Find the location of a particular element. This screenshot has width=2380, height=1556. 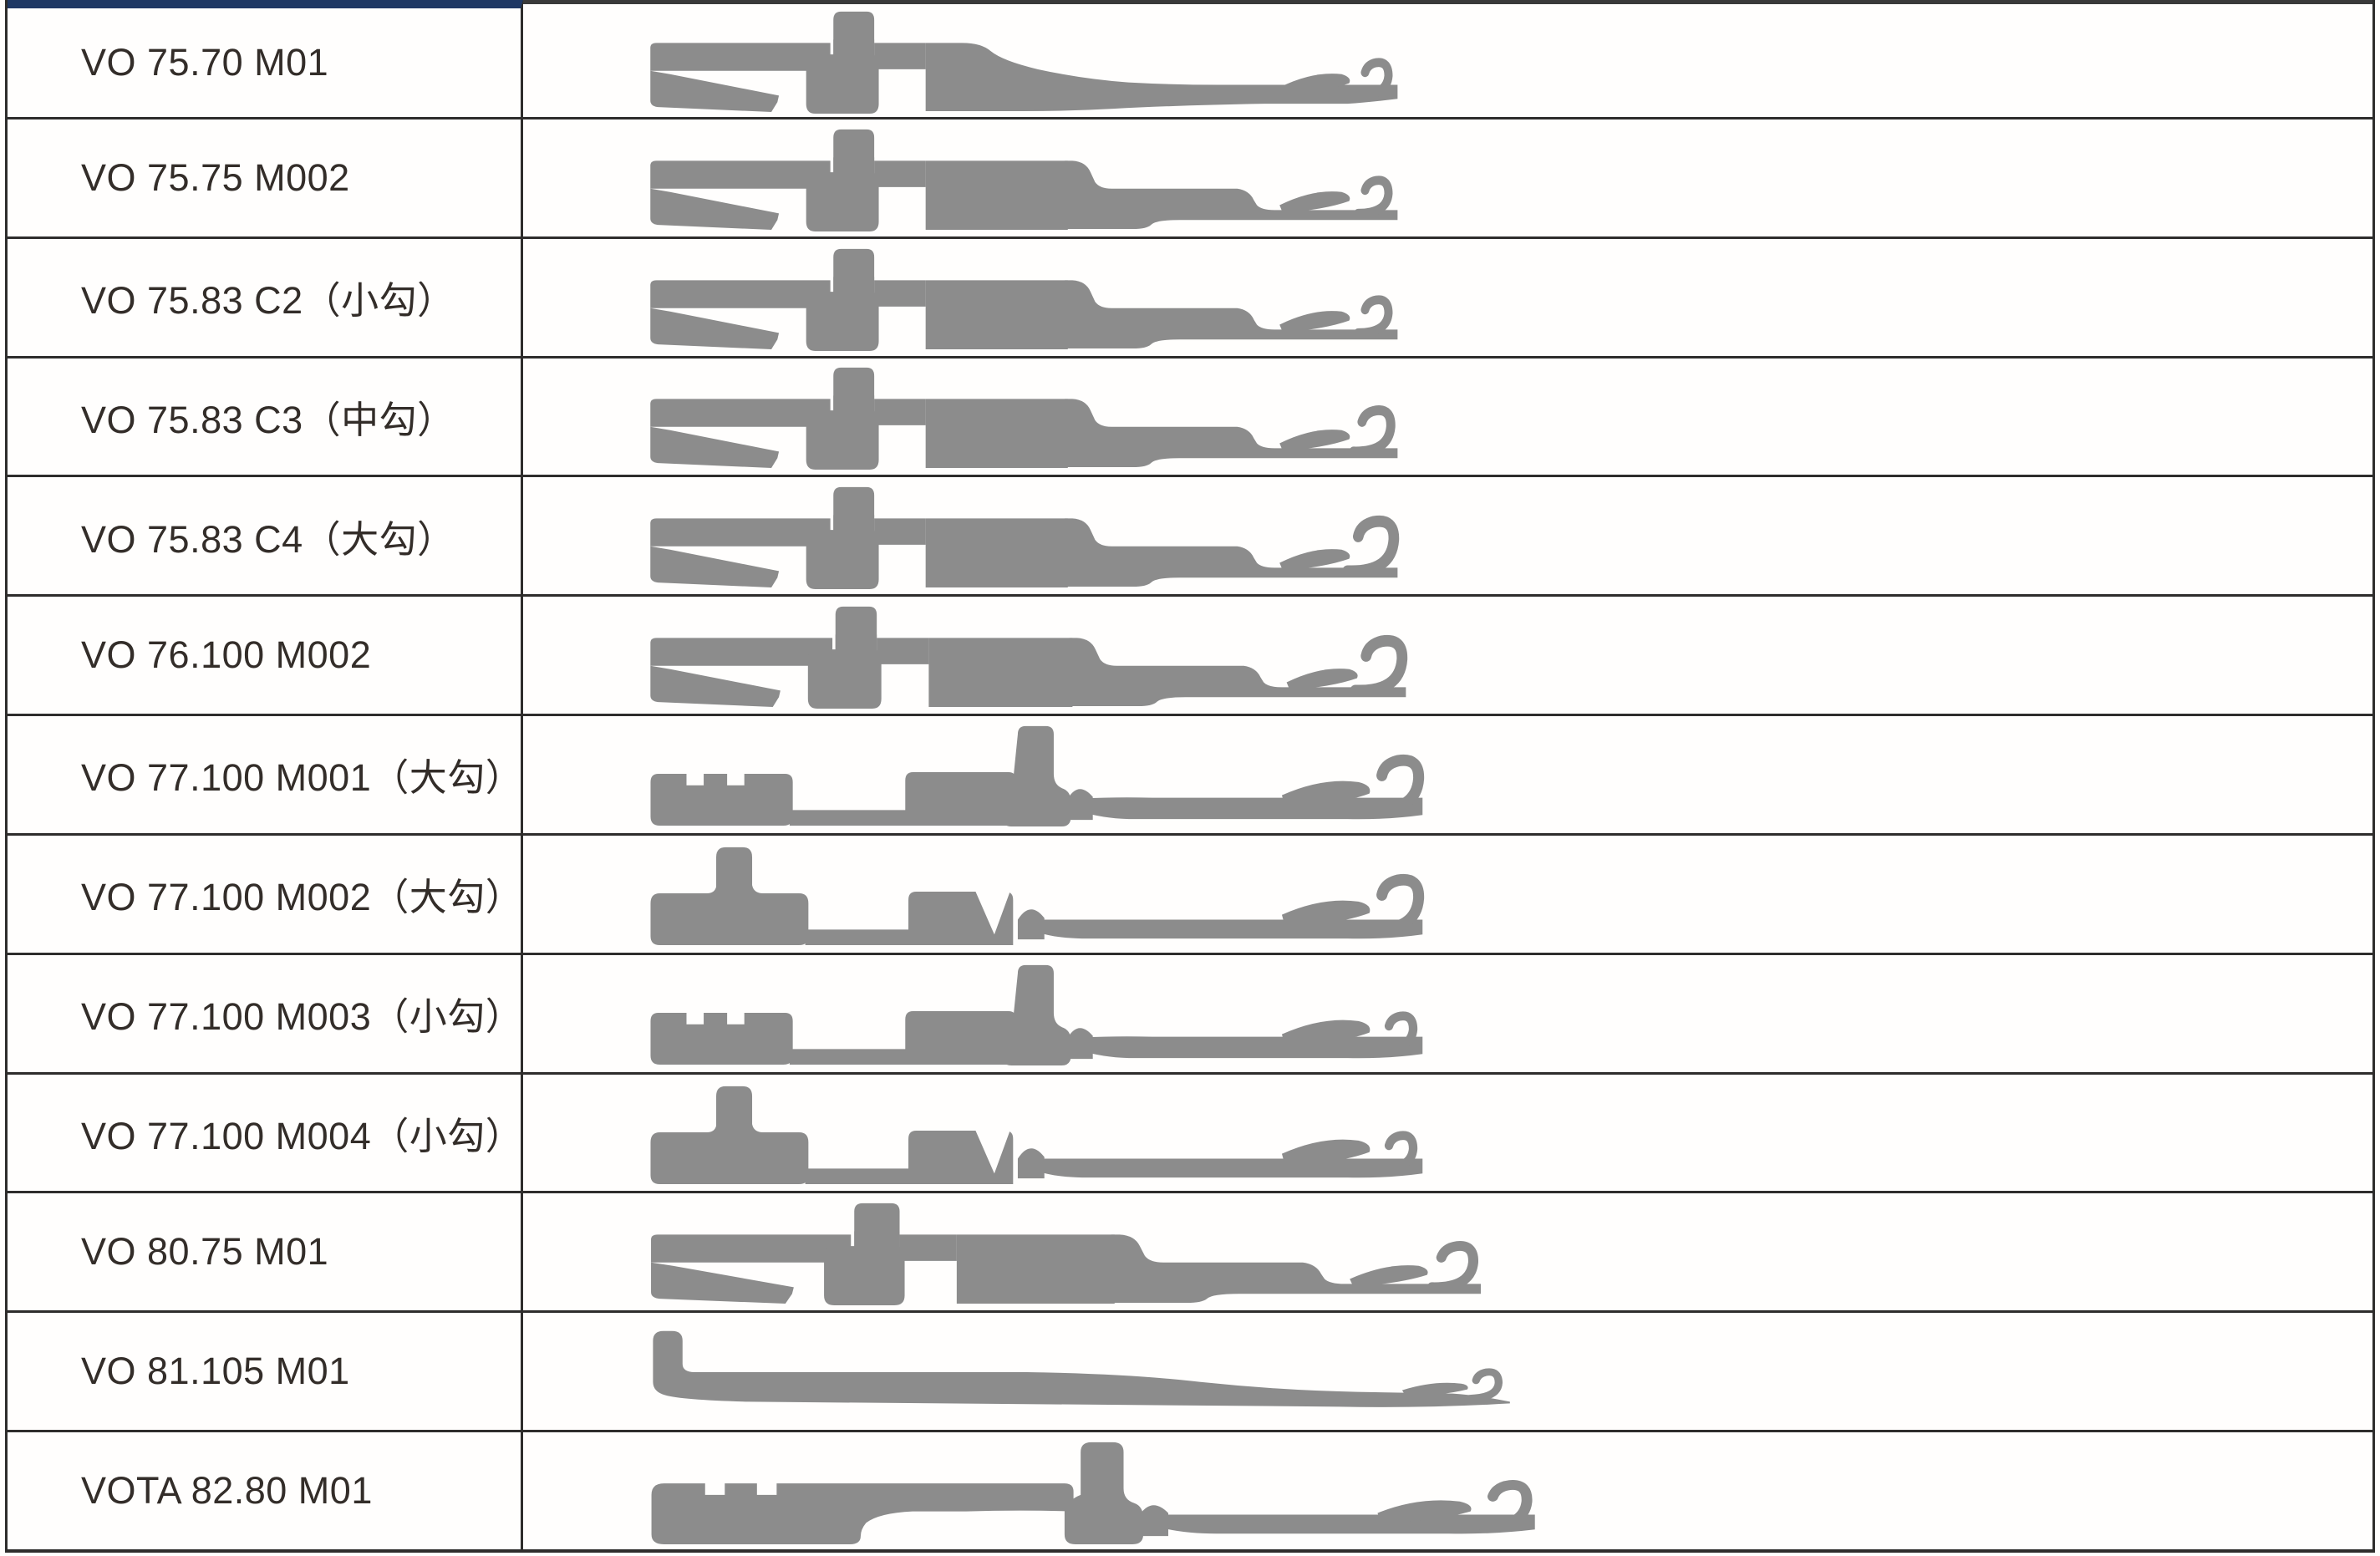

table-row: VOTA 82.80 M01 is located at coordinates (1190, 1490).